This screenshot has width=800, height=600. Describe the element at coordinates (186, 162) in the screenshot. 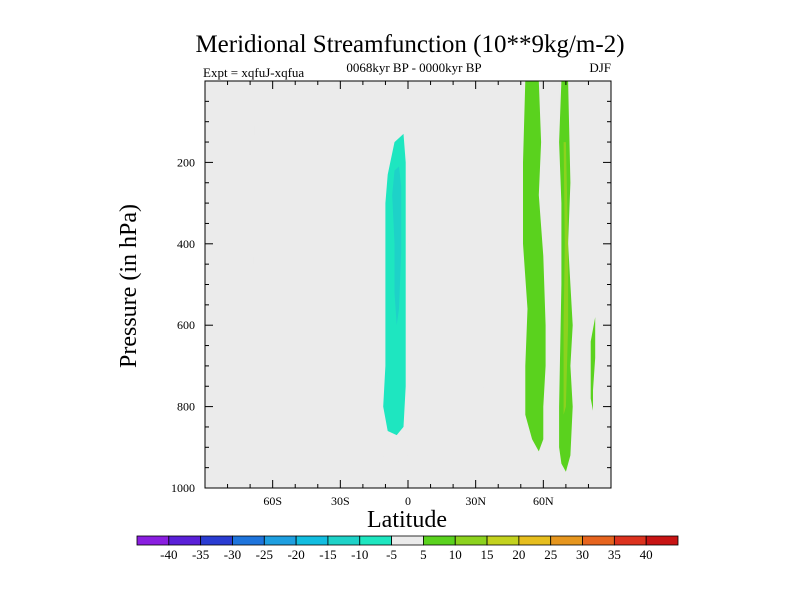

I see `y-tick-label: 200` at that location.